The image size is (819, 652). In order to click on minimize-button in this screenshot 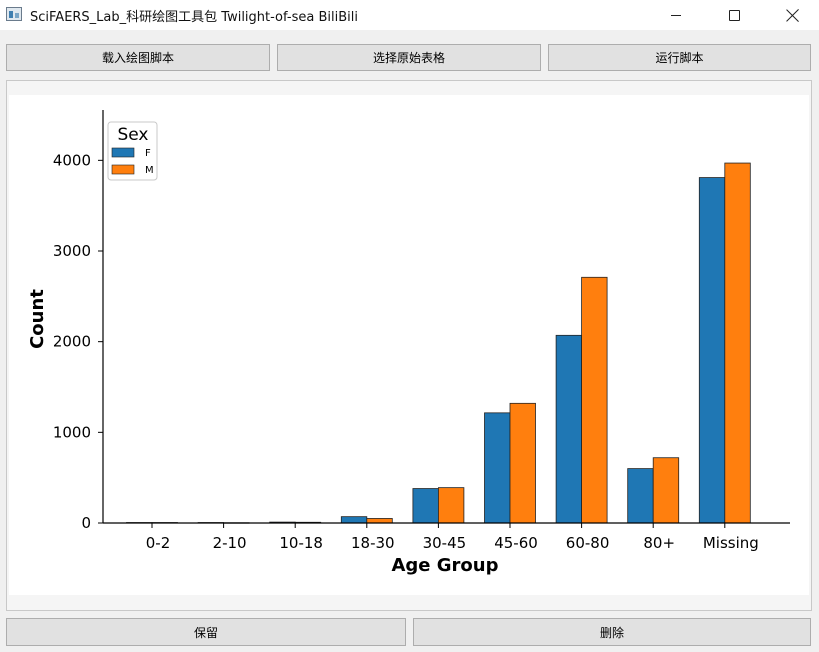, I will do `click(676, 15)`.